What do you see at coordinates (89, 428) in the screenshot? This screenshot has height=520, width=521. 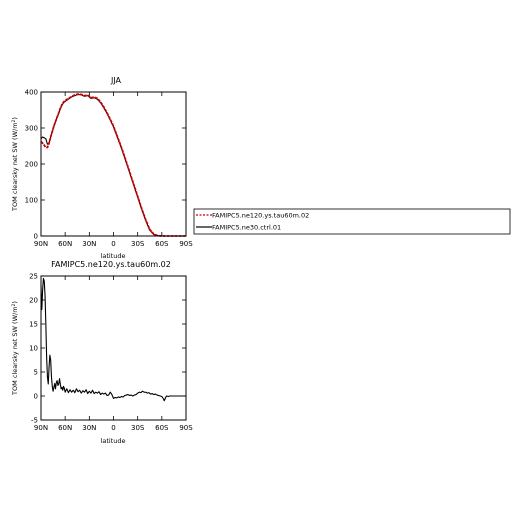 I see `bottom-xtick-label: 30N` at bounding box center [89, 428].